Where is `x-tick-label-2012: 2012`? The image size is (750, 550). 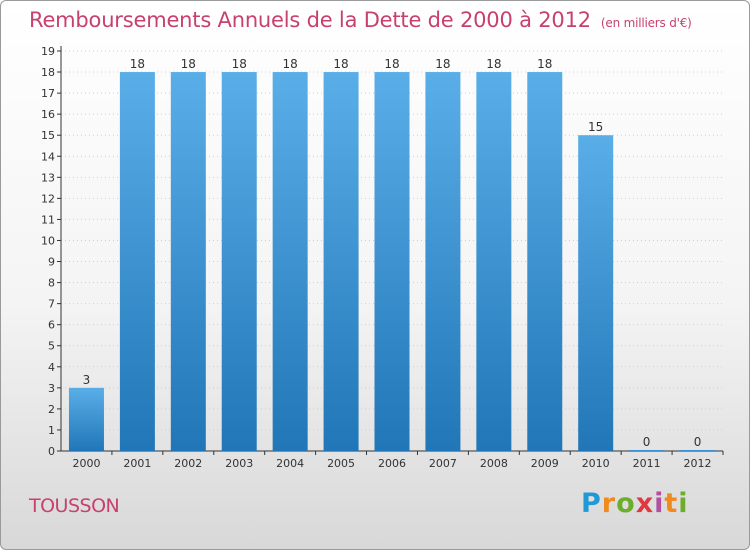
x-tick-label-2012: 2012 is located at coordinates (698, 463).